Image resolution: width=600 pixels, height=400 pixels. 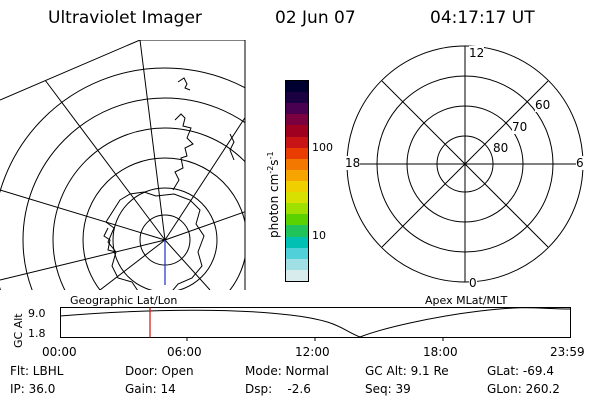 What do you see at coordinates (37, 313) in the screenshot?
I see `altitude-ytick-9: 9.0` at bounding box center [37, 313].